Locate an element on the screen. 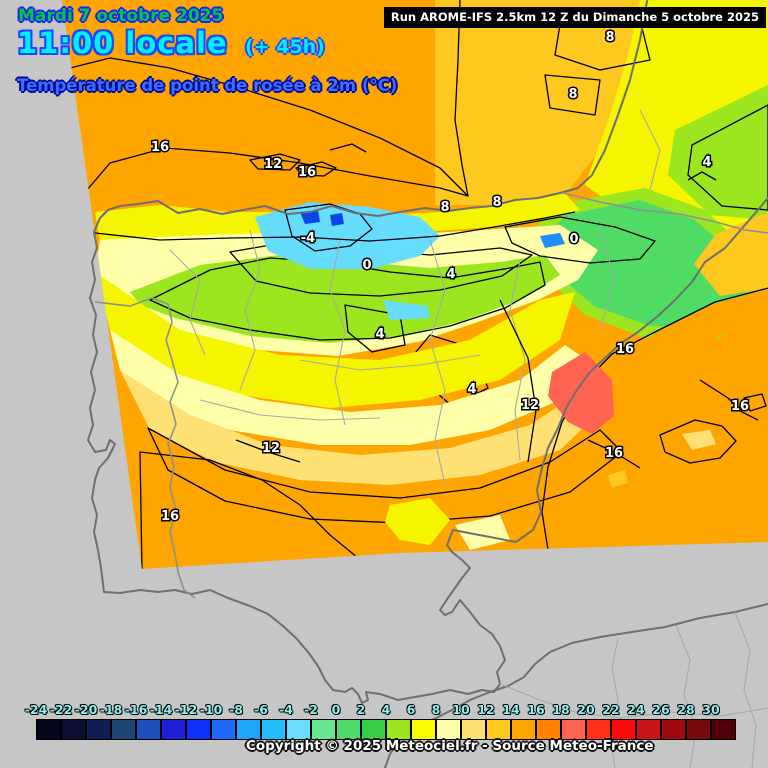  forecast-time: 11:00 locale is located at coordinates (122, 43).